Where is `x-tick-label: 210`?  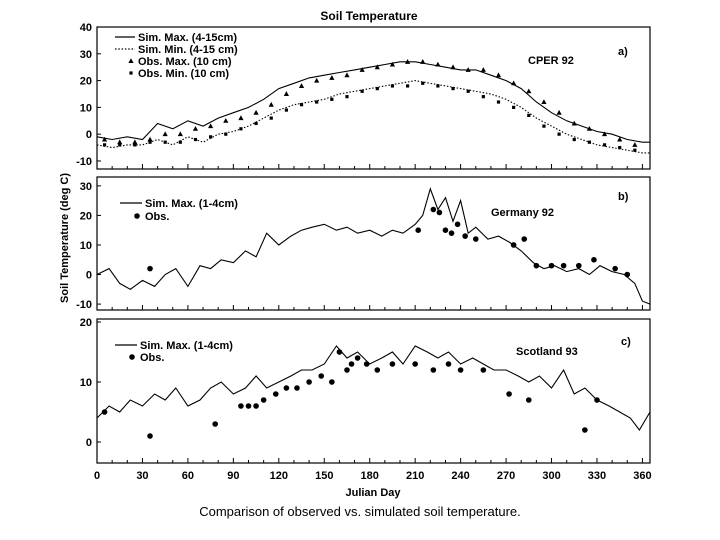 x-tick-label: 210 is located at coordinates (415, 476).